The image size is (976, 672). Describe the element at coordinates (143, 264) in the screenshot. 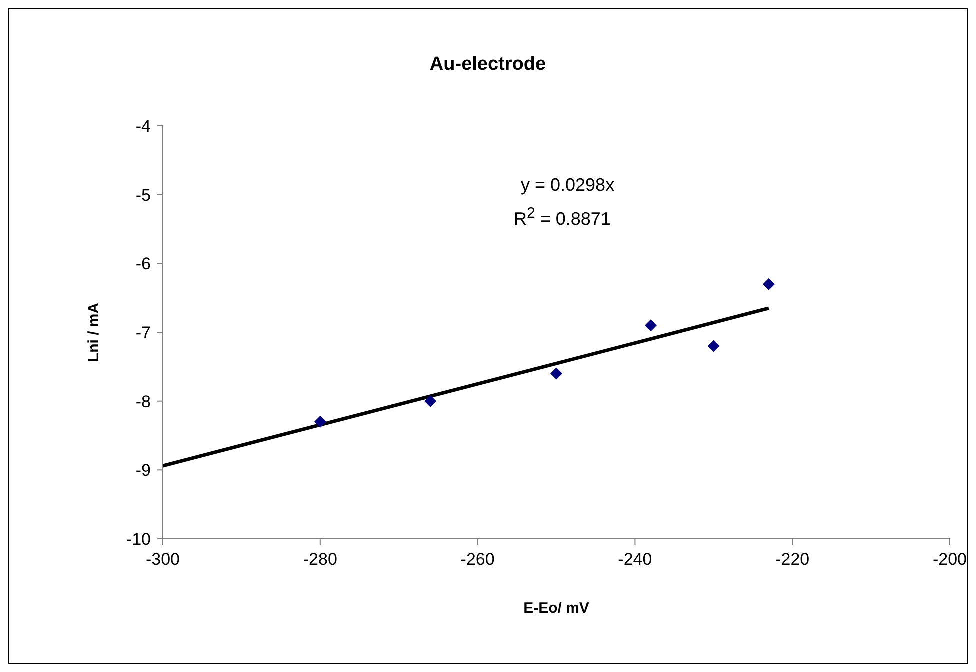

I see `y-tick-label: -6` at that location.